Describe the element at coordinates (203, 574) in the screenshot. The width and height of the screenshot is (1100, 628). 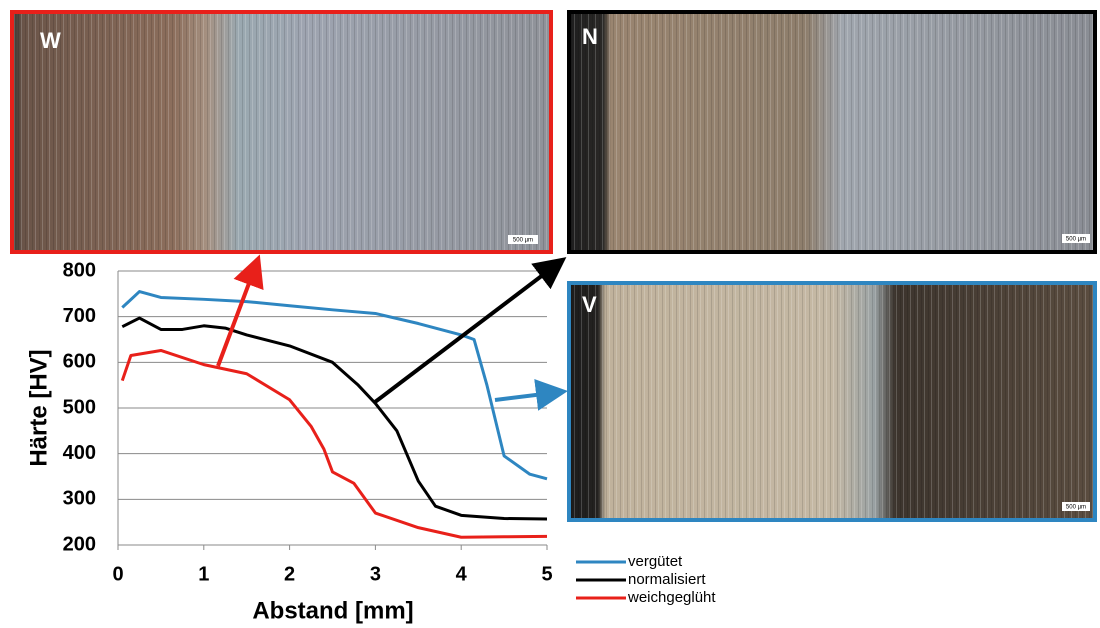
I see `x-tick-label: 1` at that location.